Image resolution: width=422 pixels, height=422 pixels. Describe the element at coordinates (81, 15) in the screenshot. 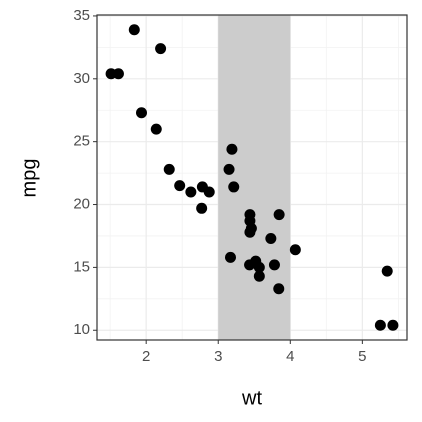

I see `y-tick-label: 35` at that location.